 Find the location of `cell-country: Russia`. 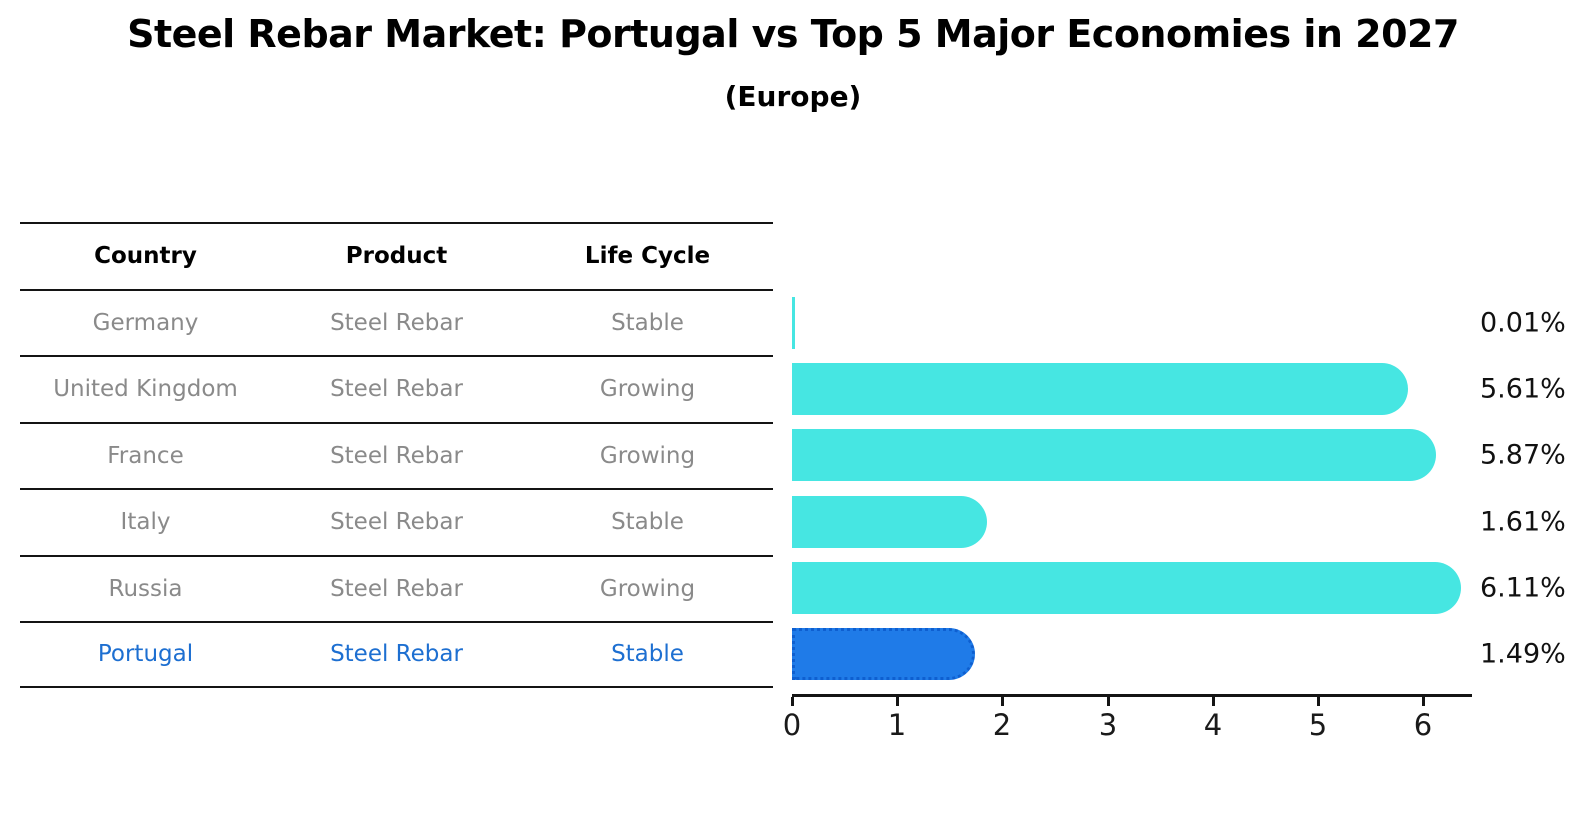

cell-country: Russia is located at coordinates (145, 588).